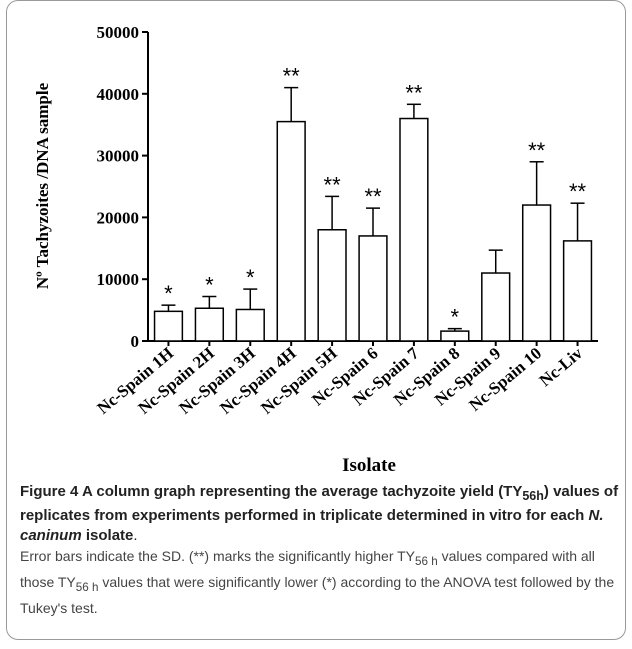  What do you see at coordinates (118, 279) in the screenshot?
I see `y-tick-label: 10000` at bounding box center [118, 279].